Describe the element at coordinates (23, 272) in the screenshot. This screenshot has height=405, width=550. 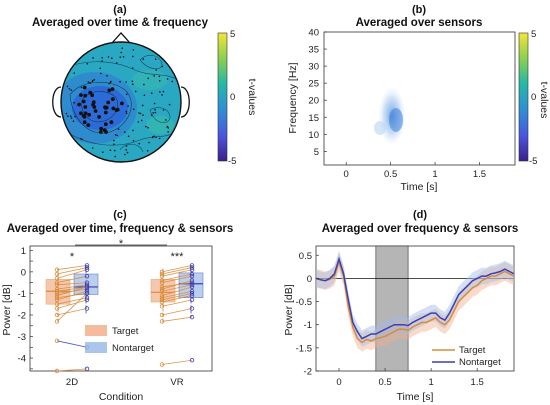
I see `panel-c-ytick-label: 0` at that location.